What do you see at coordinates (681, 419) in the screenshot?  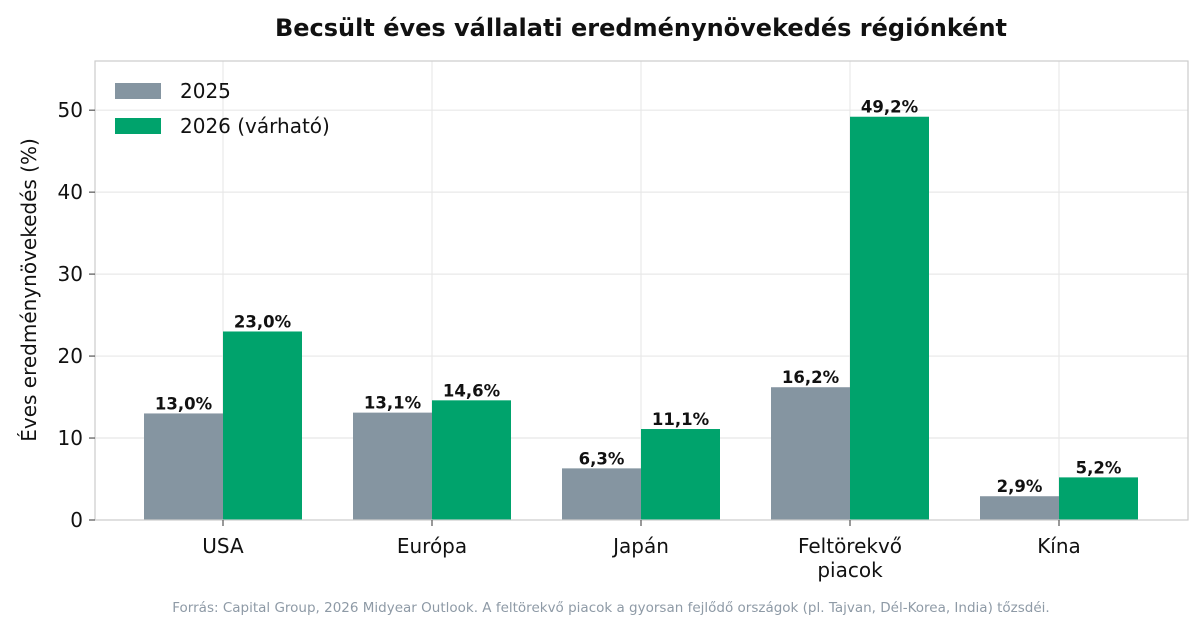 I see `data-label: 11,1%` at bounding box center [681, 419].